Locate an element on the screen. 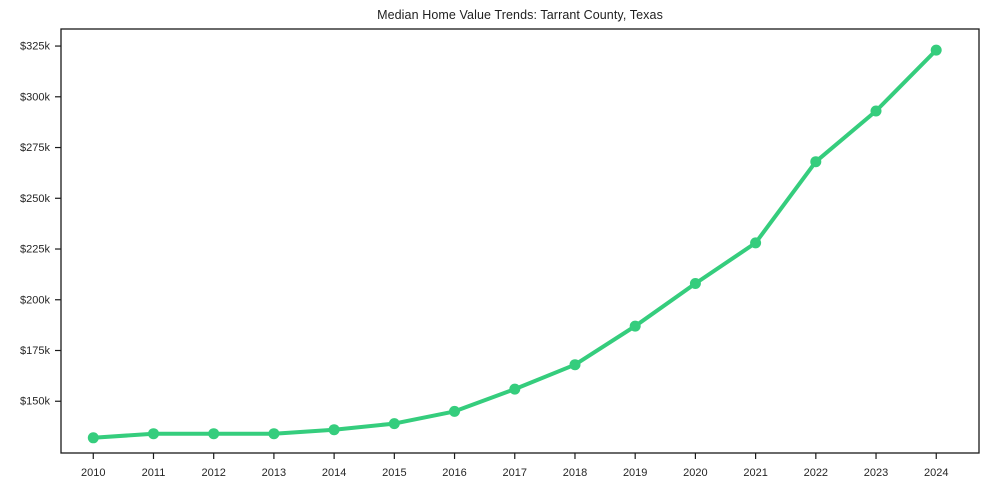  data-point-2024 is located at coordinates (936, 50).